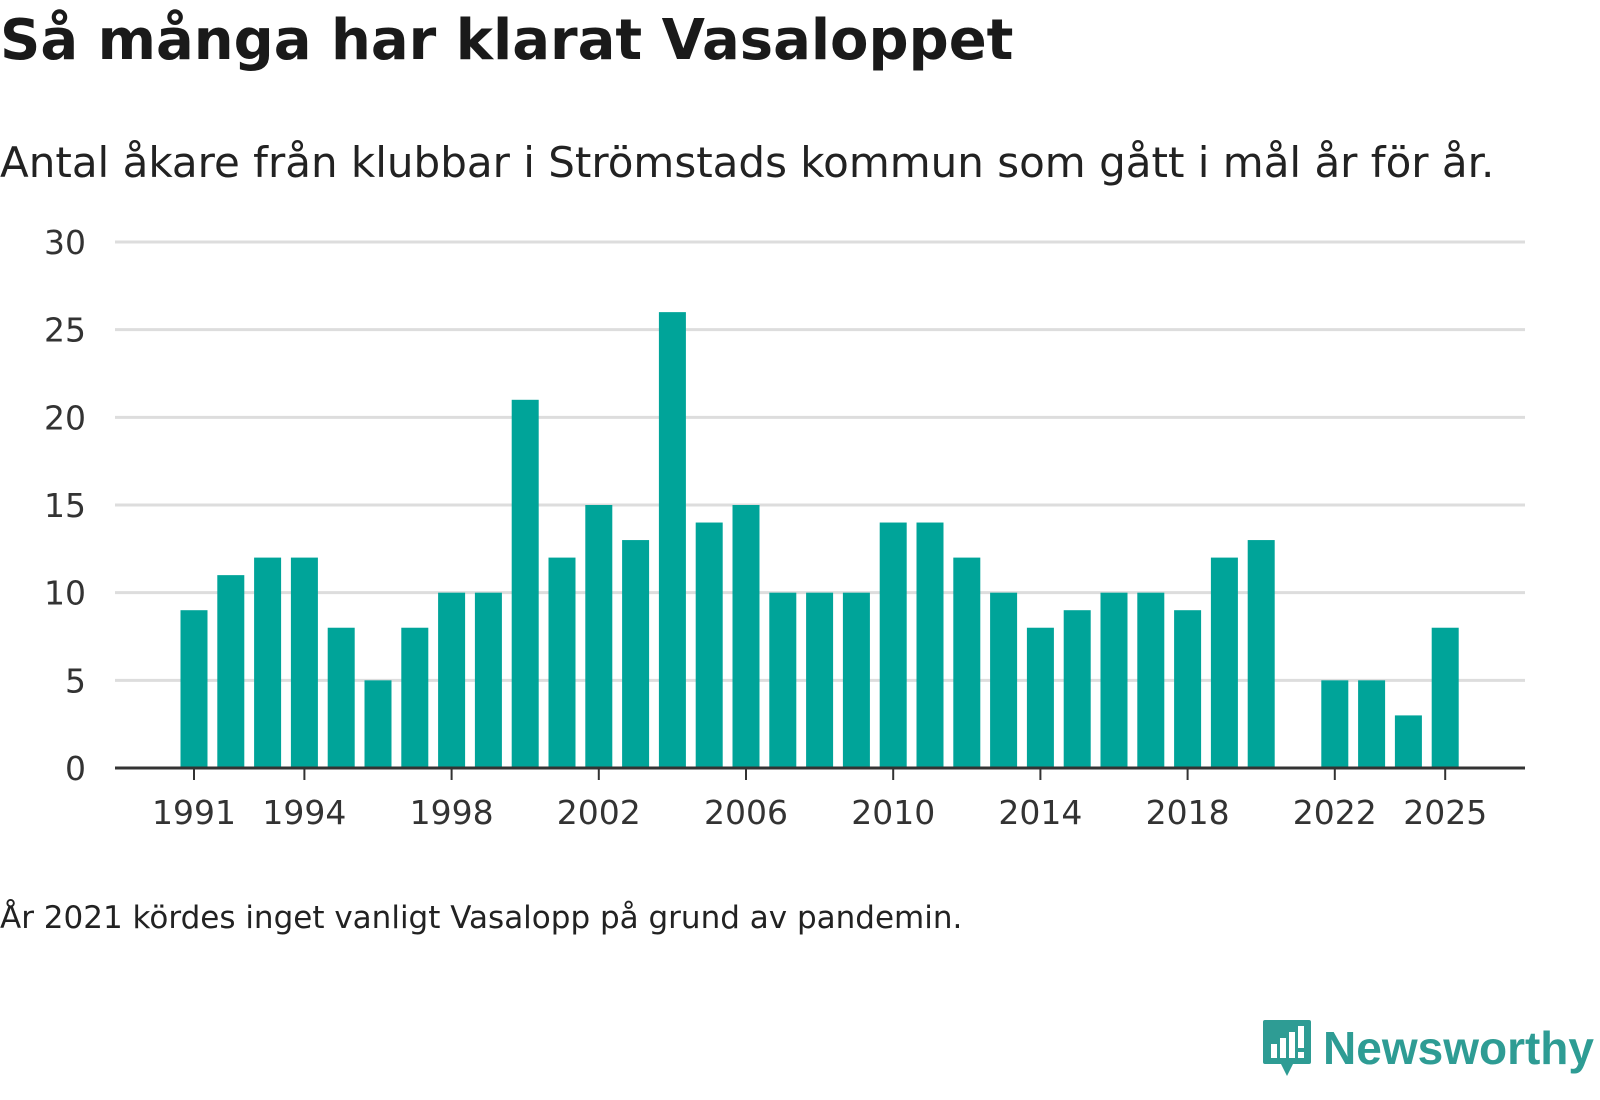  I want to click on x-tick-label: 2018, so click(1188, 812).